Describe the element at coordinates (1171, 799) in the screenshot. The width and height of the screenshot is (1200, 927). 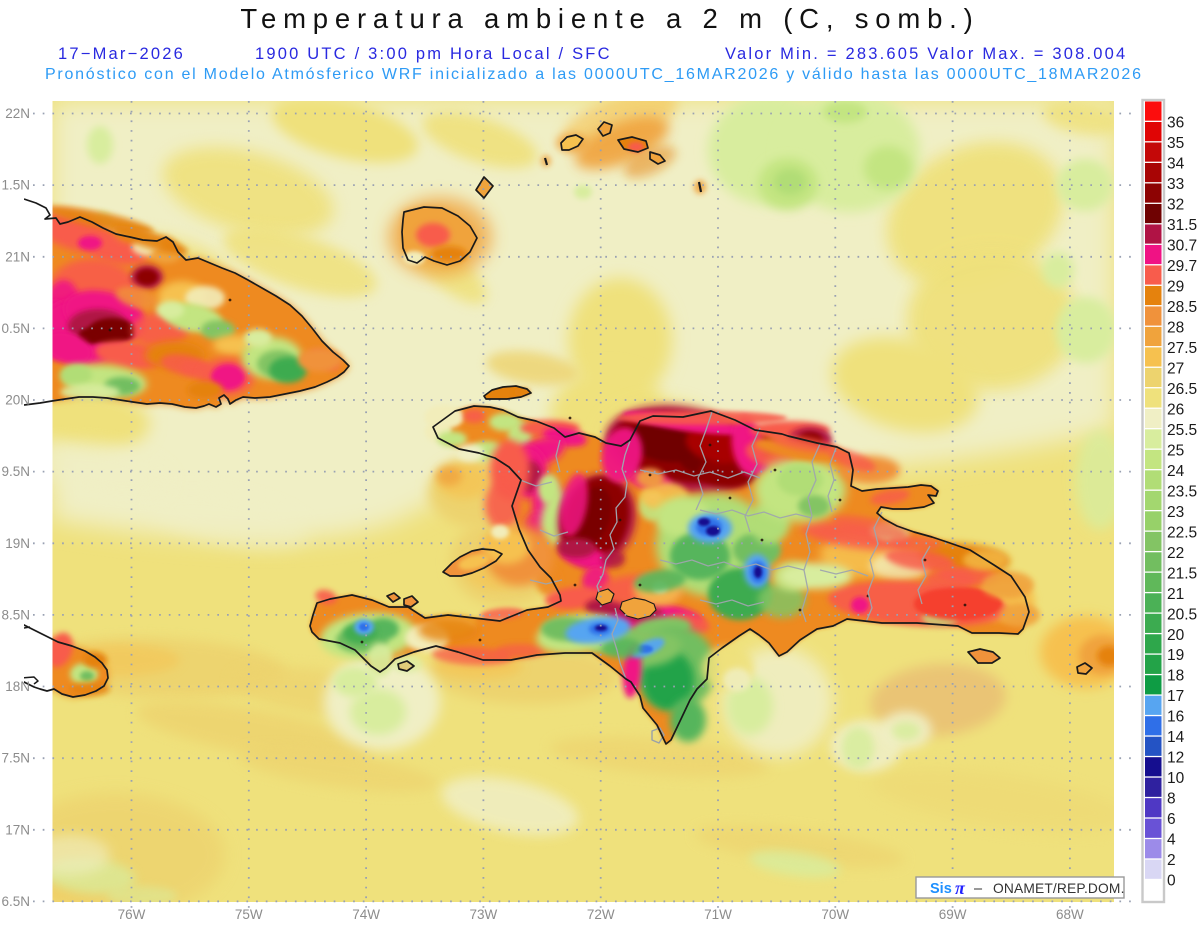
I see `svg-text: 8` at that location.